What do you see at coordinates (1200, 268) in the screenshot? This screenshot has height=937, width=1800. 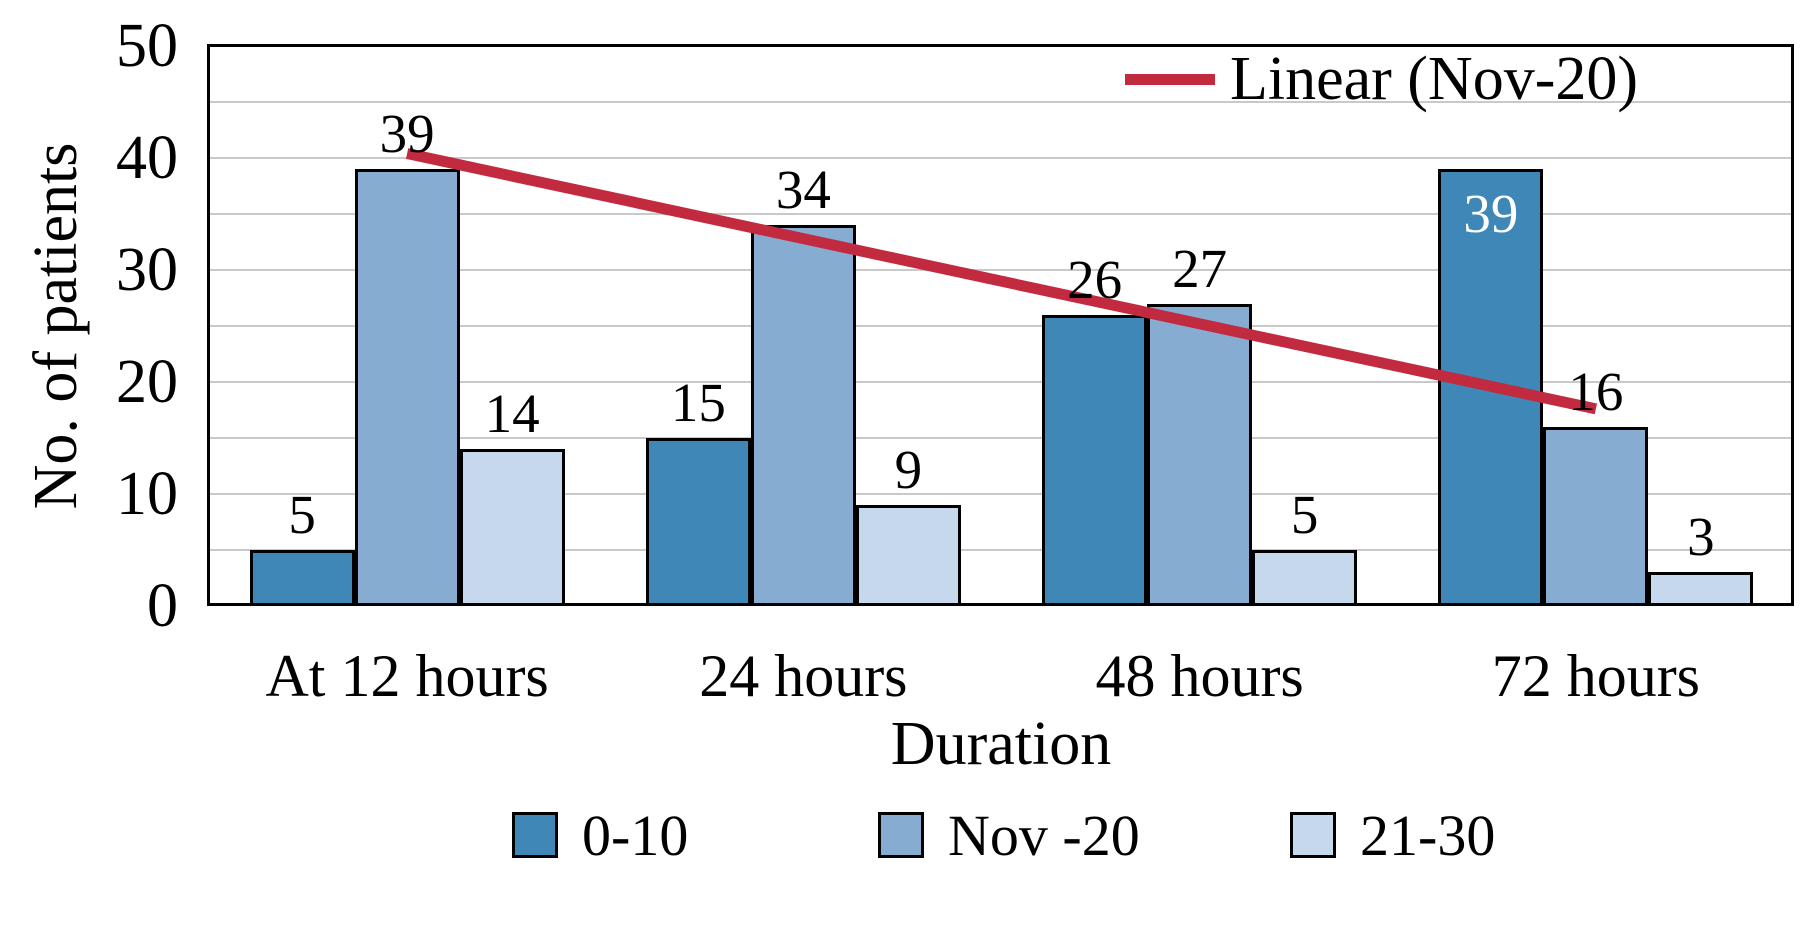 I see `bar-value-label: 27` at bounding box center [1200, 268].